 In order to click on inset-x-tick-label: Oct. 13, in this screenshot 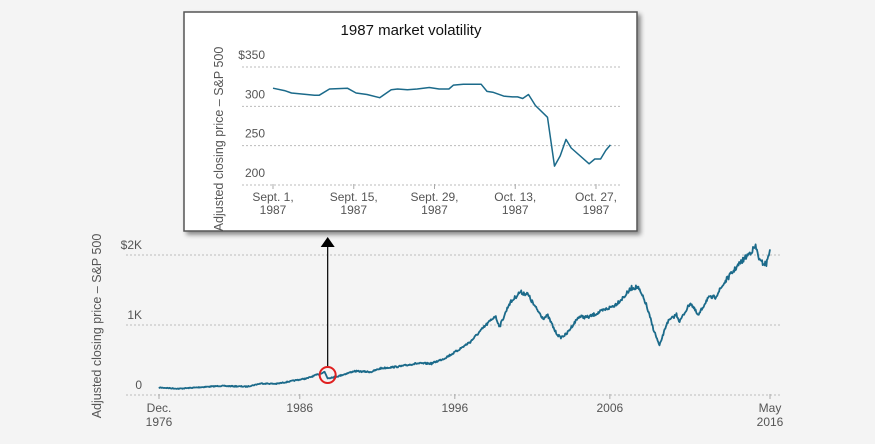, I will do `click(515, 197)`.